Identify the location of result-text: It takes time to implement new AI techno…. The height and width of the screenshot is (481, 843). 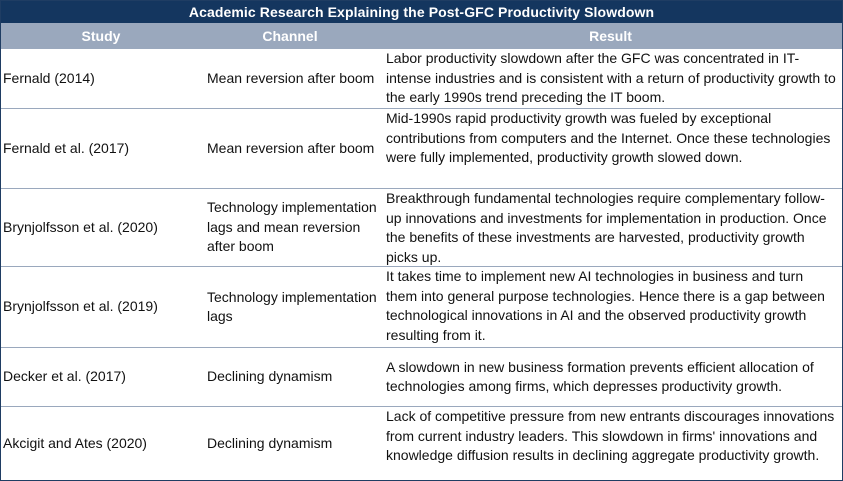
(605, 305).